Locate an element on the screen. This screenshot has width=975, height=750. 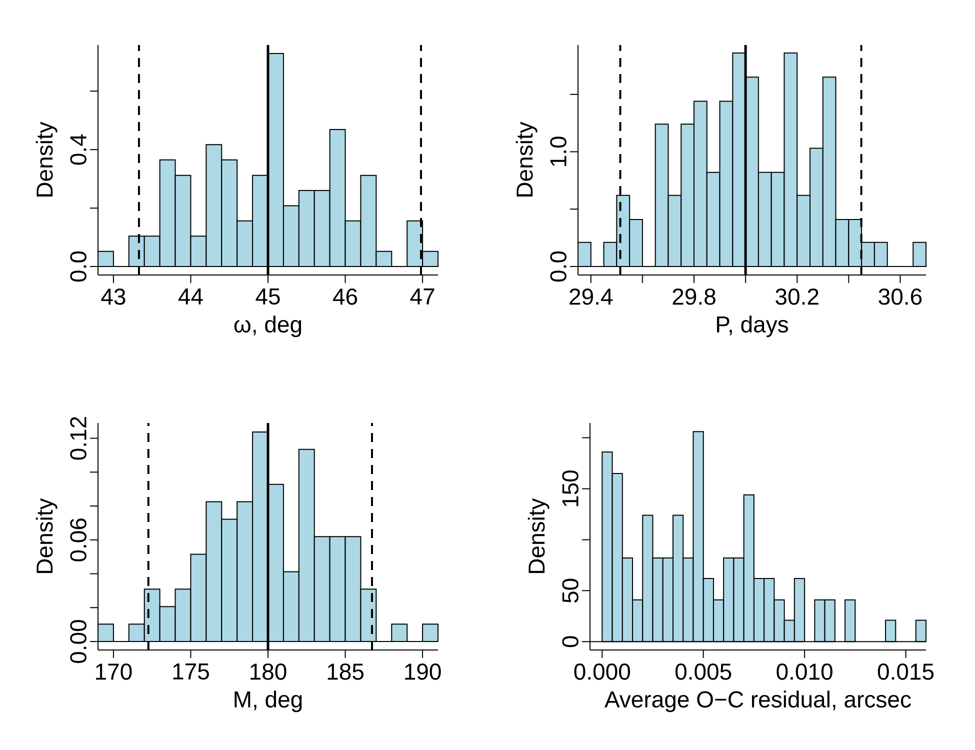
y-tick-label: 0.12 is located at coordinates (78, 438).